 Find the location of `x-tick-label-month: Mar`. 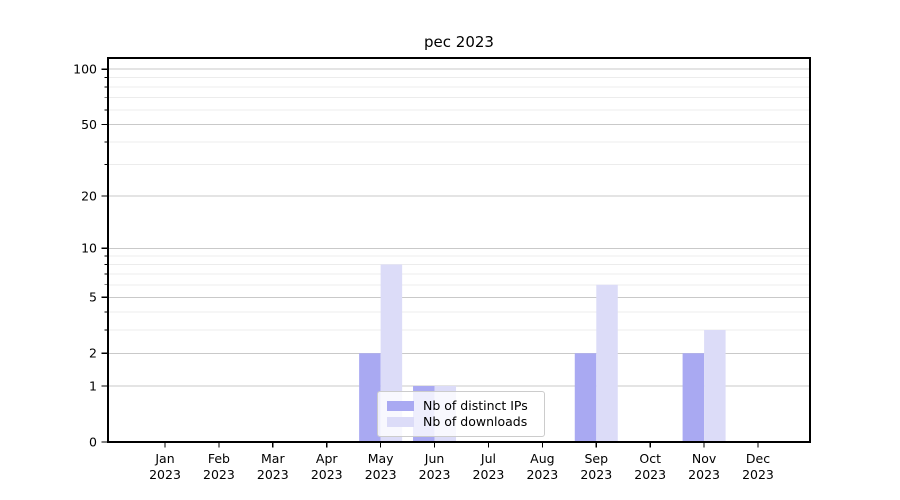

x-tick-label-month: Mar is located at coordinates (273, 458).